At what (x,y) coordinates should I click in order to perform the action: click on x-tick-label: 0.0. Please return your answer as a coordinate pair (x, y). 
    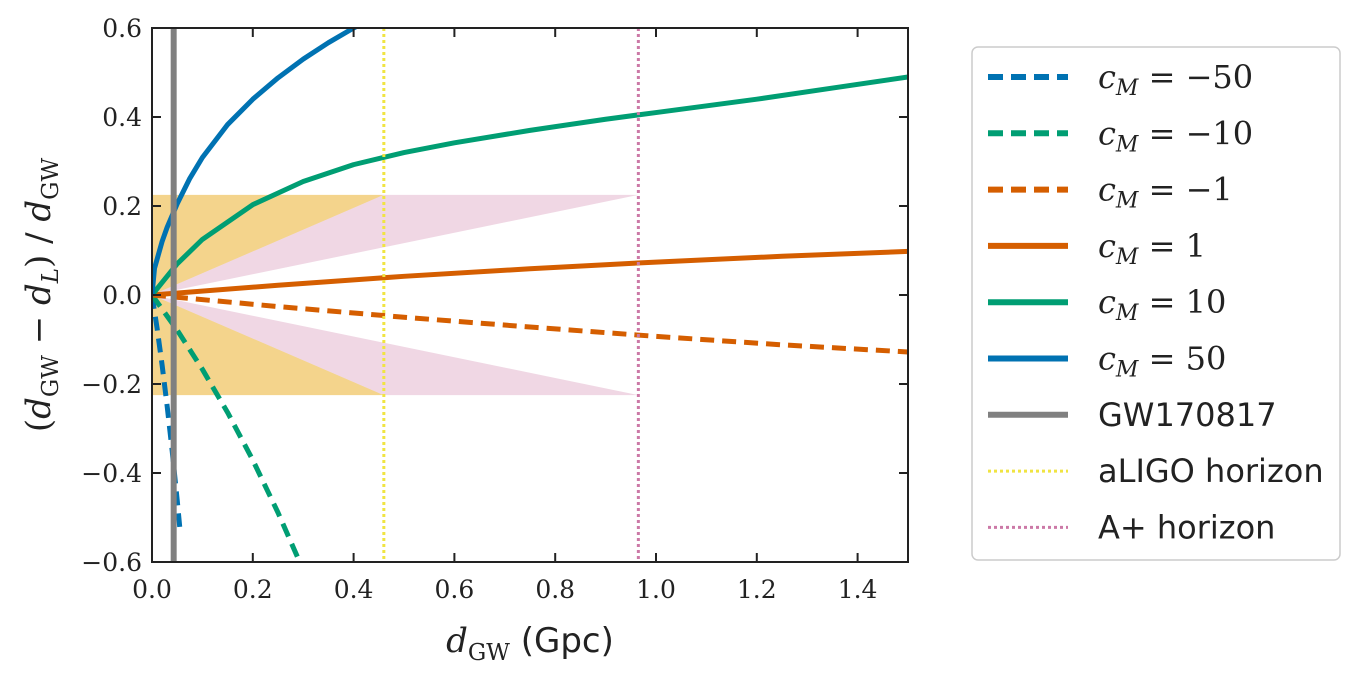
    Looking at the image, I should click on (152, 589).